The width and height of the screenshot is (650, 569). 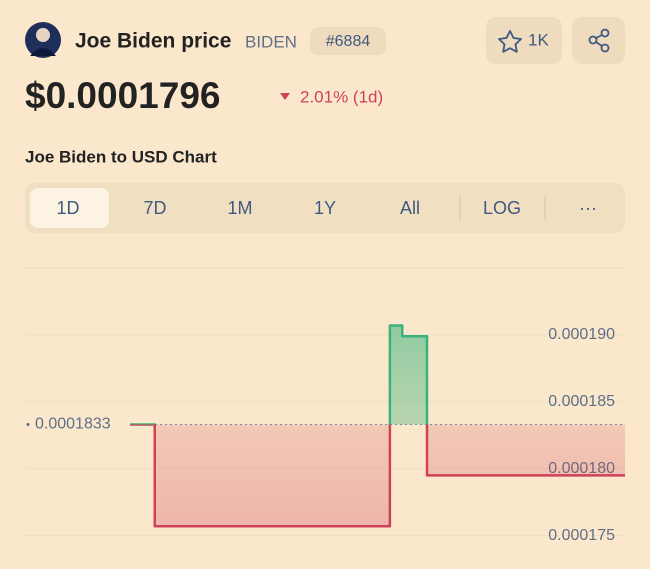 I want to click on reference-dot, so click(x=28, y=425).